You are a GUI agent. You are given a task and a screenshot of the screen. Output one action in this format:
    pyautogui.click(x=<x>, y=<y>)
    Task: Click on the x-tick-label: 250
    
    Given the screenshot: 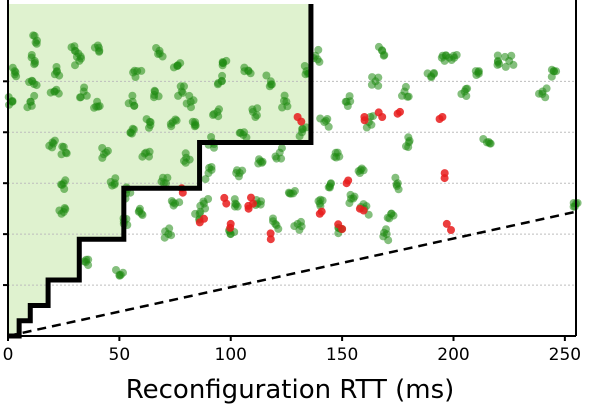 What is the action you would take?
    pyautogui.click(x=565, y=355)
    